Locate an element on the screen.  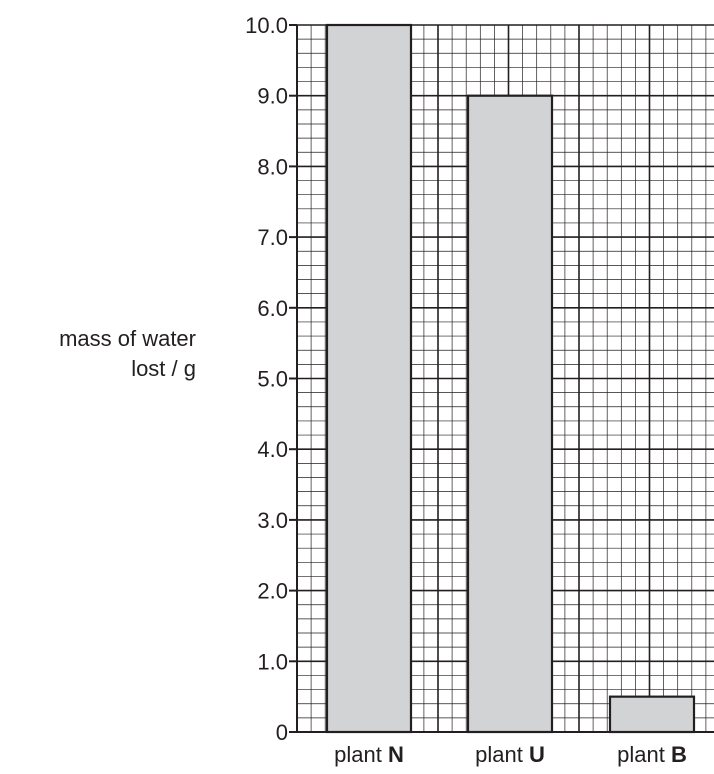
y-axis-label: mass of water lost / g is located at coordinates (98, 354).